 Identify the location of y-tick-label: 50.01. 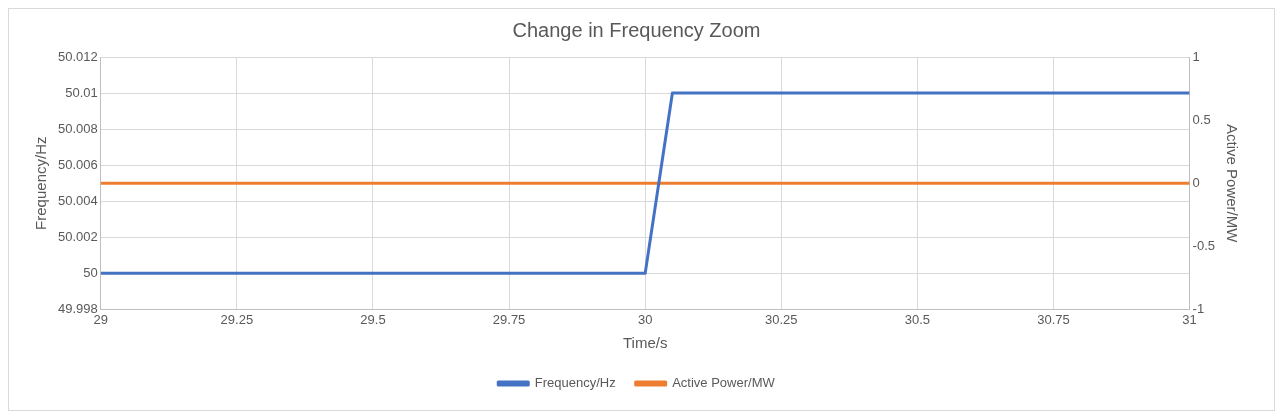
(81, 92).